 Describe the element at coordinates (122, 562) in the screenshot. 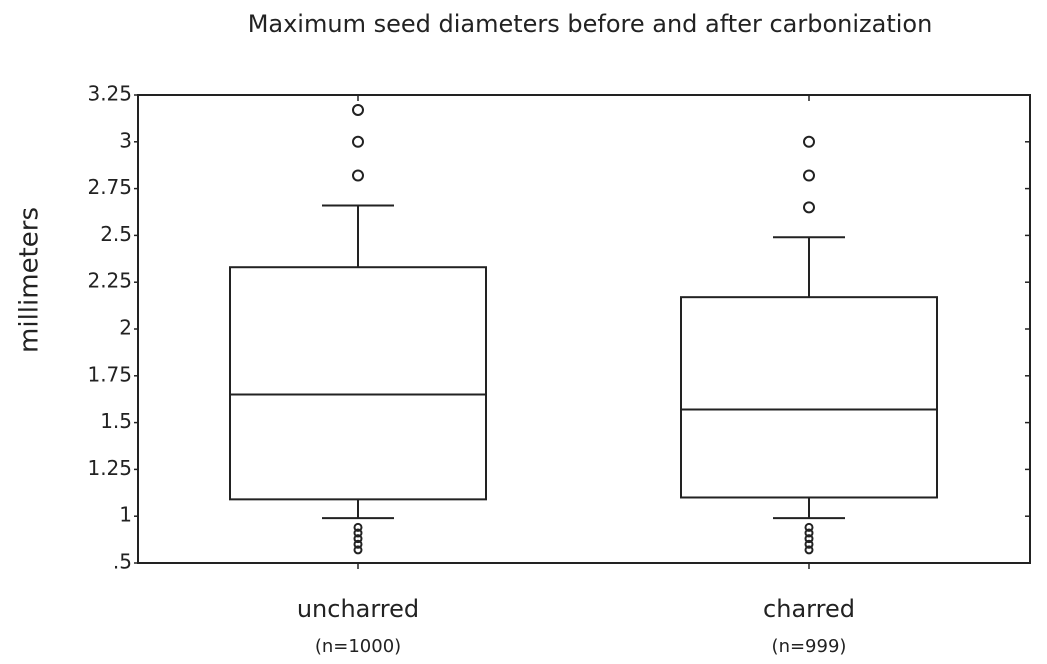

I see `y-tick-label: .5` at that location.